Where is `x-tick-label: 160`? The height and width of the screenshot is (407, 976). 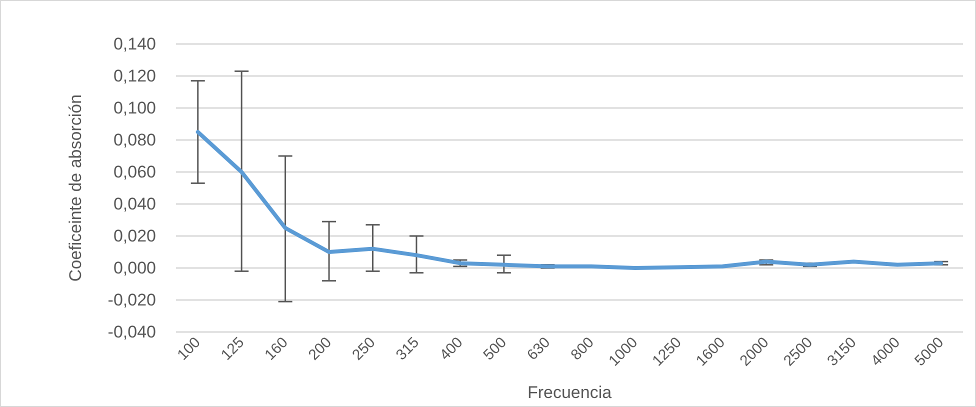
x-tick-label: 160 is located at coordinates (277, 349).